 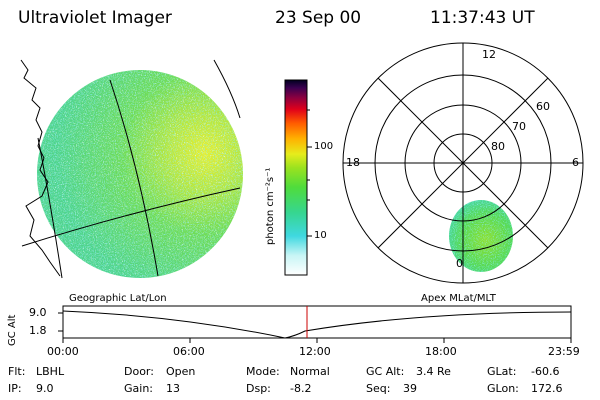 I want to click on colorbar-tick-10: 10, so click(x=320, y=235).